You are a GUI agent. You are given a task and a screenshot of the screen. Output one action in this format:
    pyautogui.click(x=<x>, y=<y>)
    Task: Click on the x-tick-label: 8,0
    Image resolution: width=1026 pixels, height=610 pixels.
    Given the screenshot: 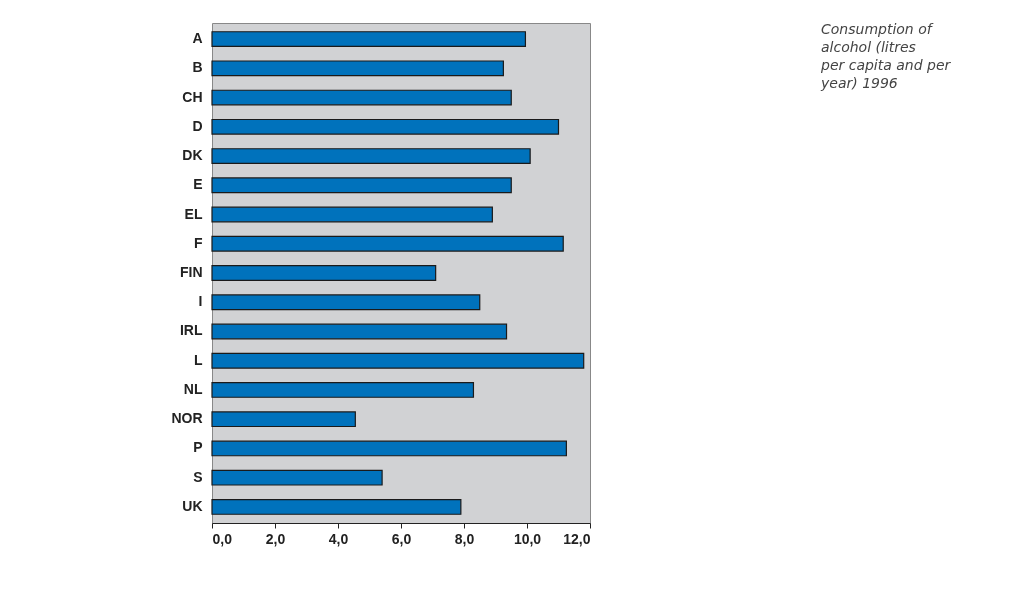 What is the action you would take?
    pyautogui.click(x=464, y=538)
    